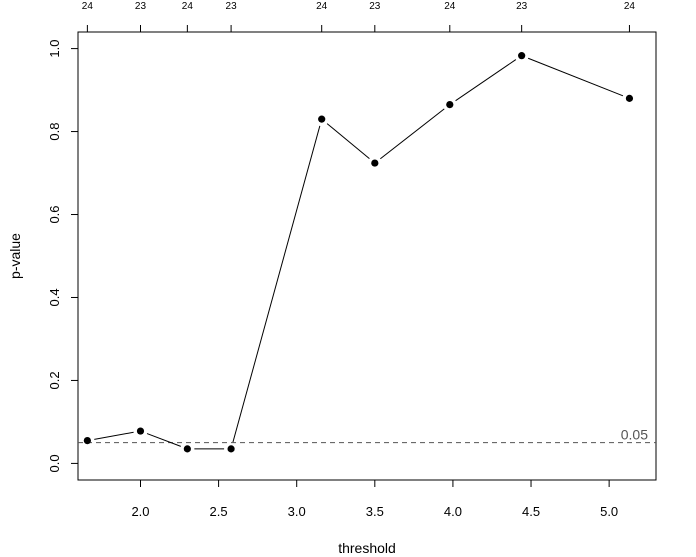 This screenshot has width=696, height=557. I want to click on y-tick-label: 0.6, so click(54, 214).